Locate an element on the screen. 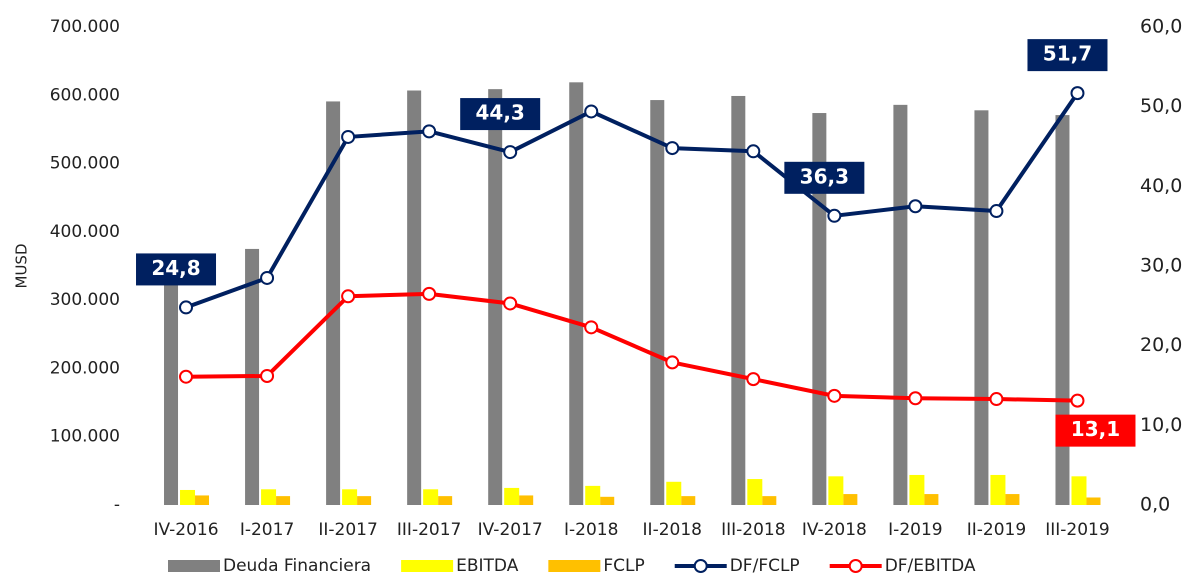  x-tick-label: I-2018 is located at coordinates (591, 530).